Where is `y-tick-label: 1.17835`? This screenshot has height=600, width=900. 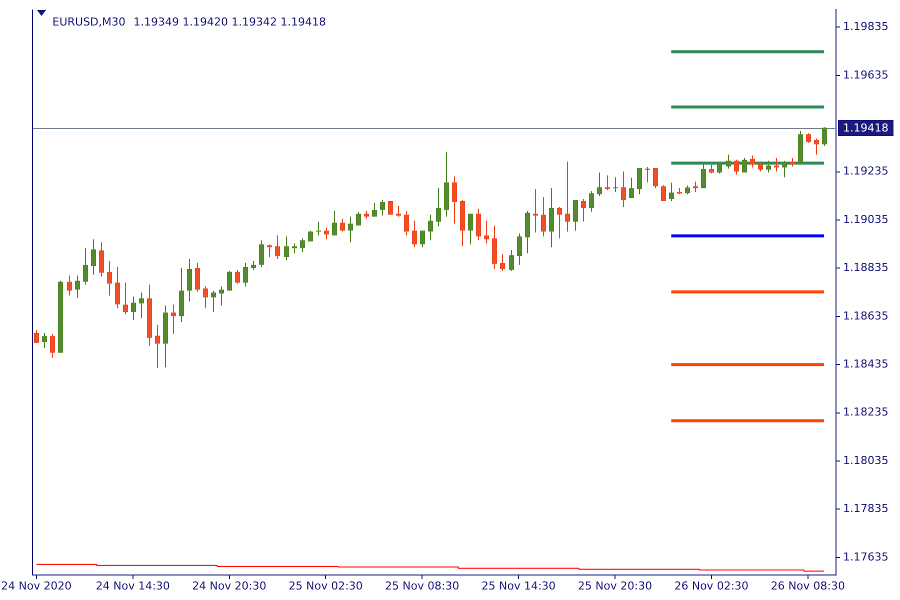
y-tick-label: 1.17835 is located at coordinates (865, 509).